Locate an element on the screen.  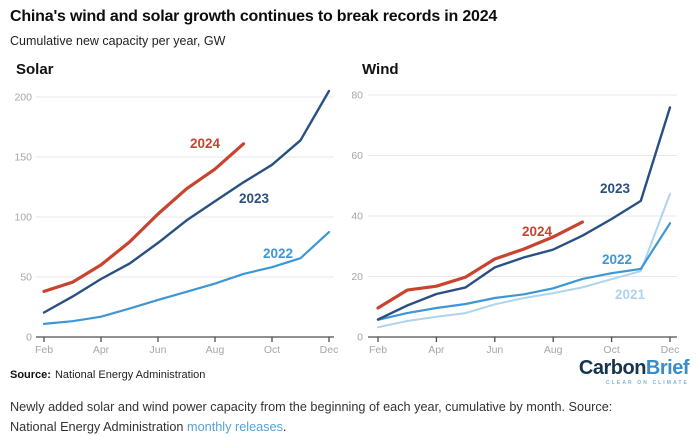
y-tick-label: 20 is located at coordinates (357, 277).